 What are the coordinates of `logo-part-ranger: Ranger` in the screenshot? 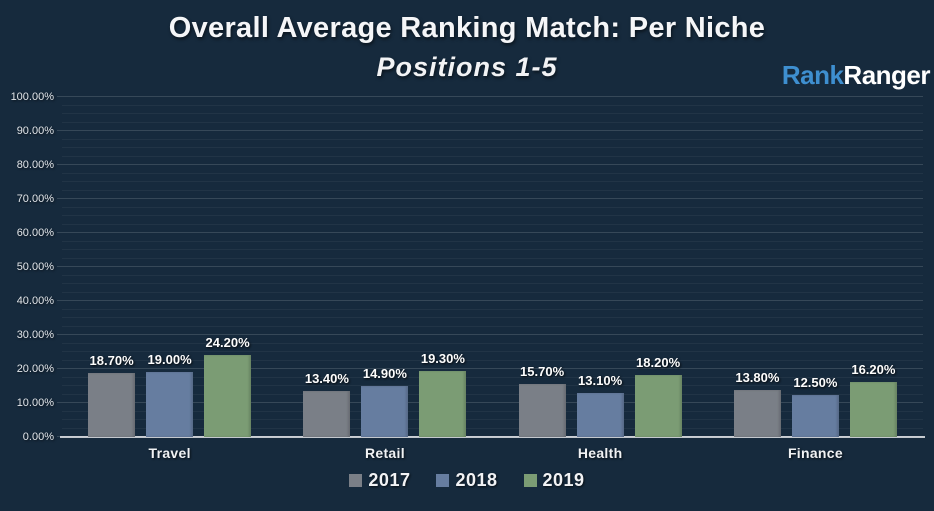 It's located at (886, 75).